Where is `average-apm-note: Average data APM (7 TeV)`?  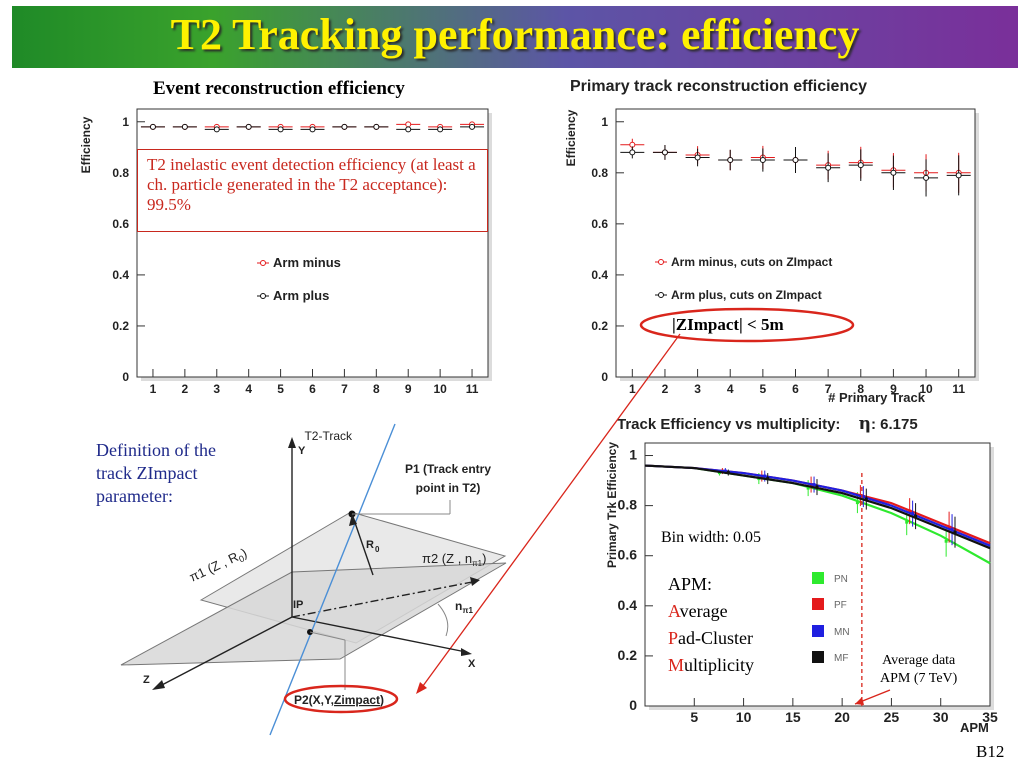
average-apm-note: Average data APM (7 TeV) is located at coordinates (919, 670).